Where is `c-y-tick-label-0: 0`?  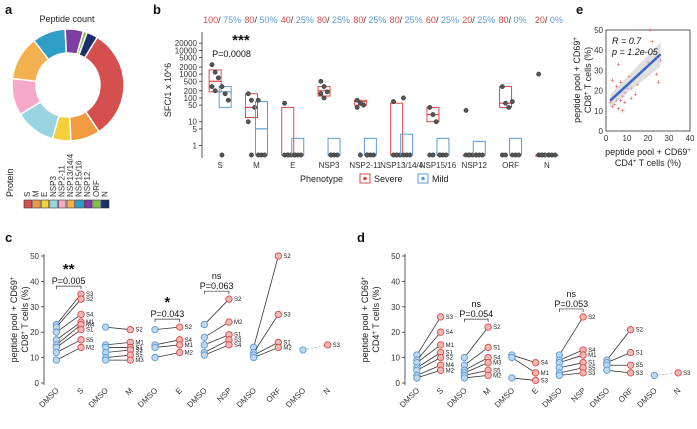
c-y-tick-label-0: 0 is located at coordinates (37, 383).